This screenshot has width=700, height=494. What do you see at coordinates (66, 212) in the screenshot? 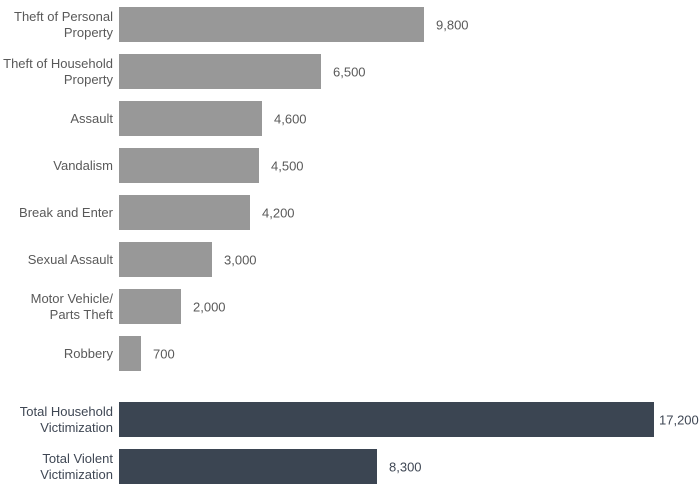
I see `category-label: Break and Enter` at bounding box center [66, 212].